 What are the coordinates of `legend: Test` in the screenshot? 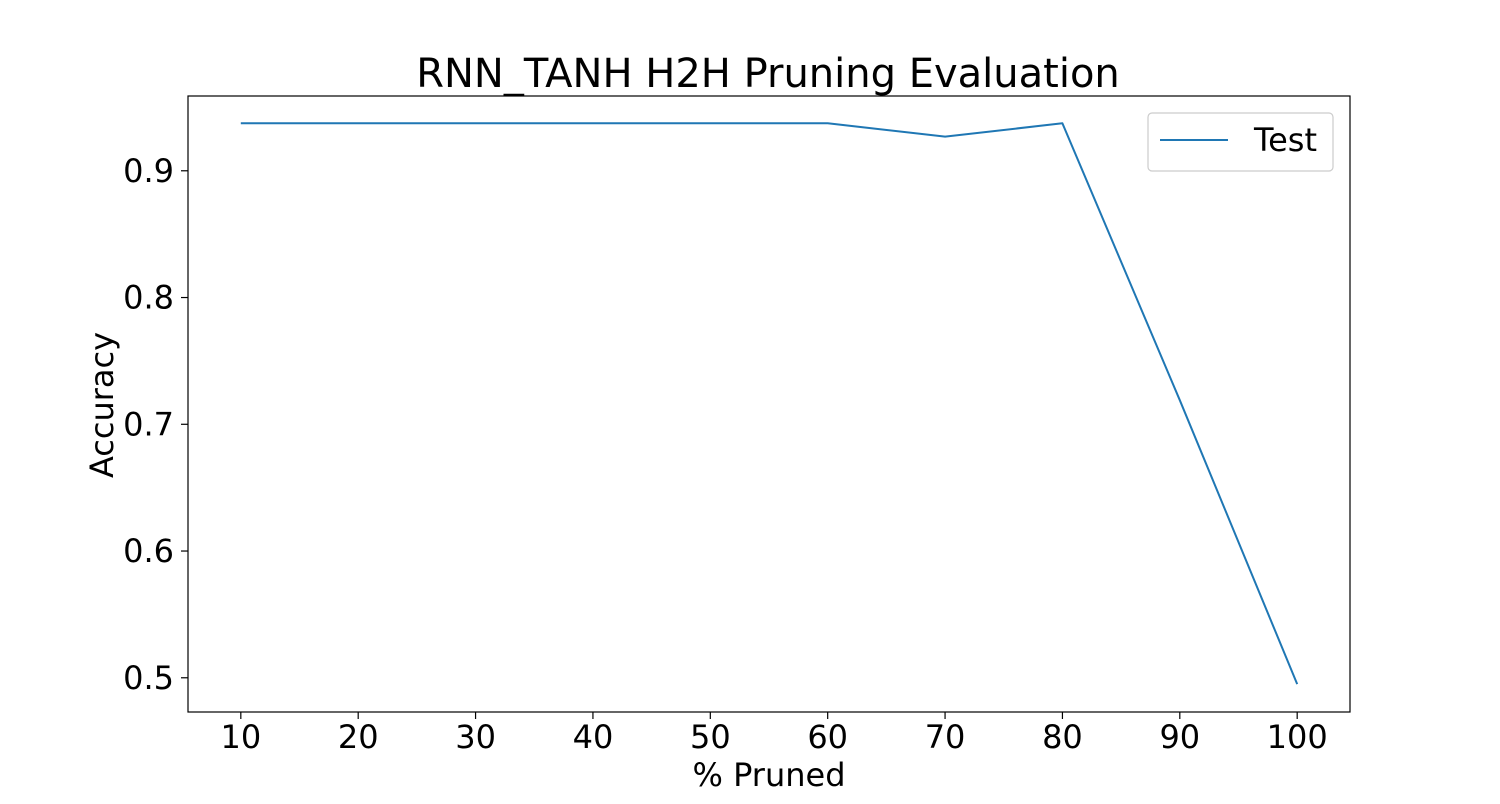 It's located at (1240, 142).